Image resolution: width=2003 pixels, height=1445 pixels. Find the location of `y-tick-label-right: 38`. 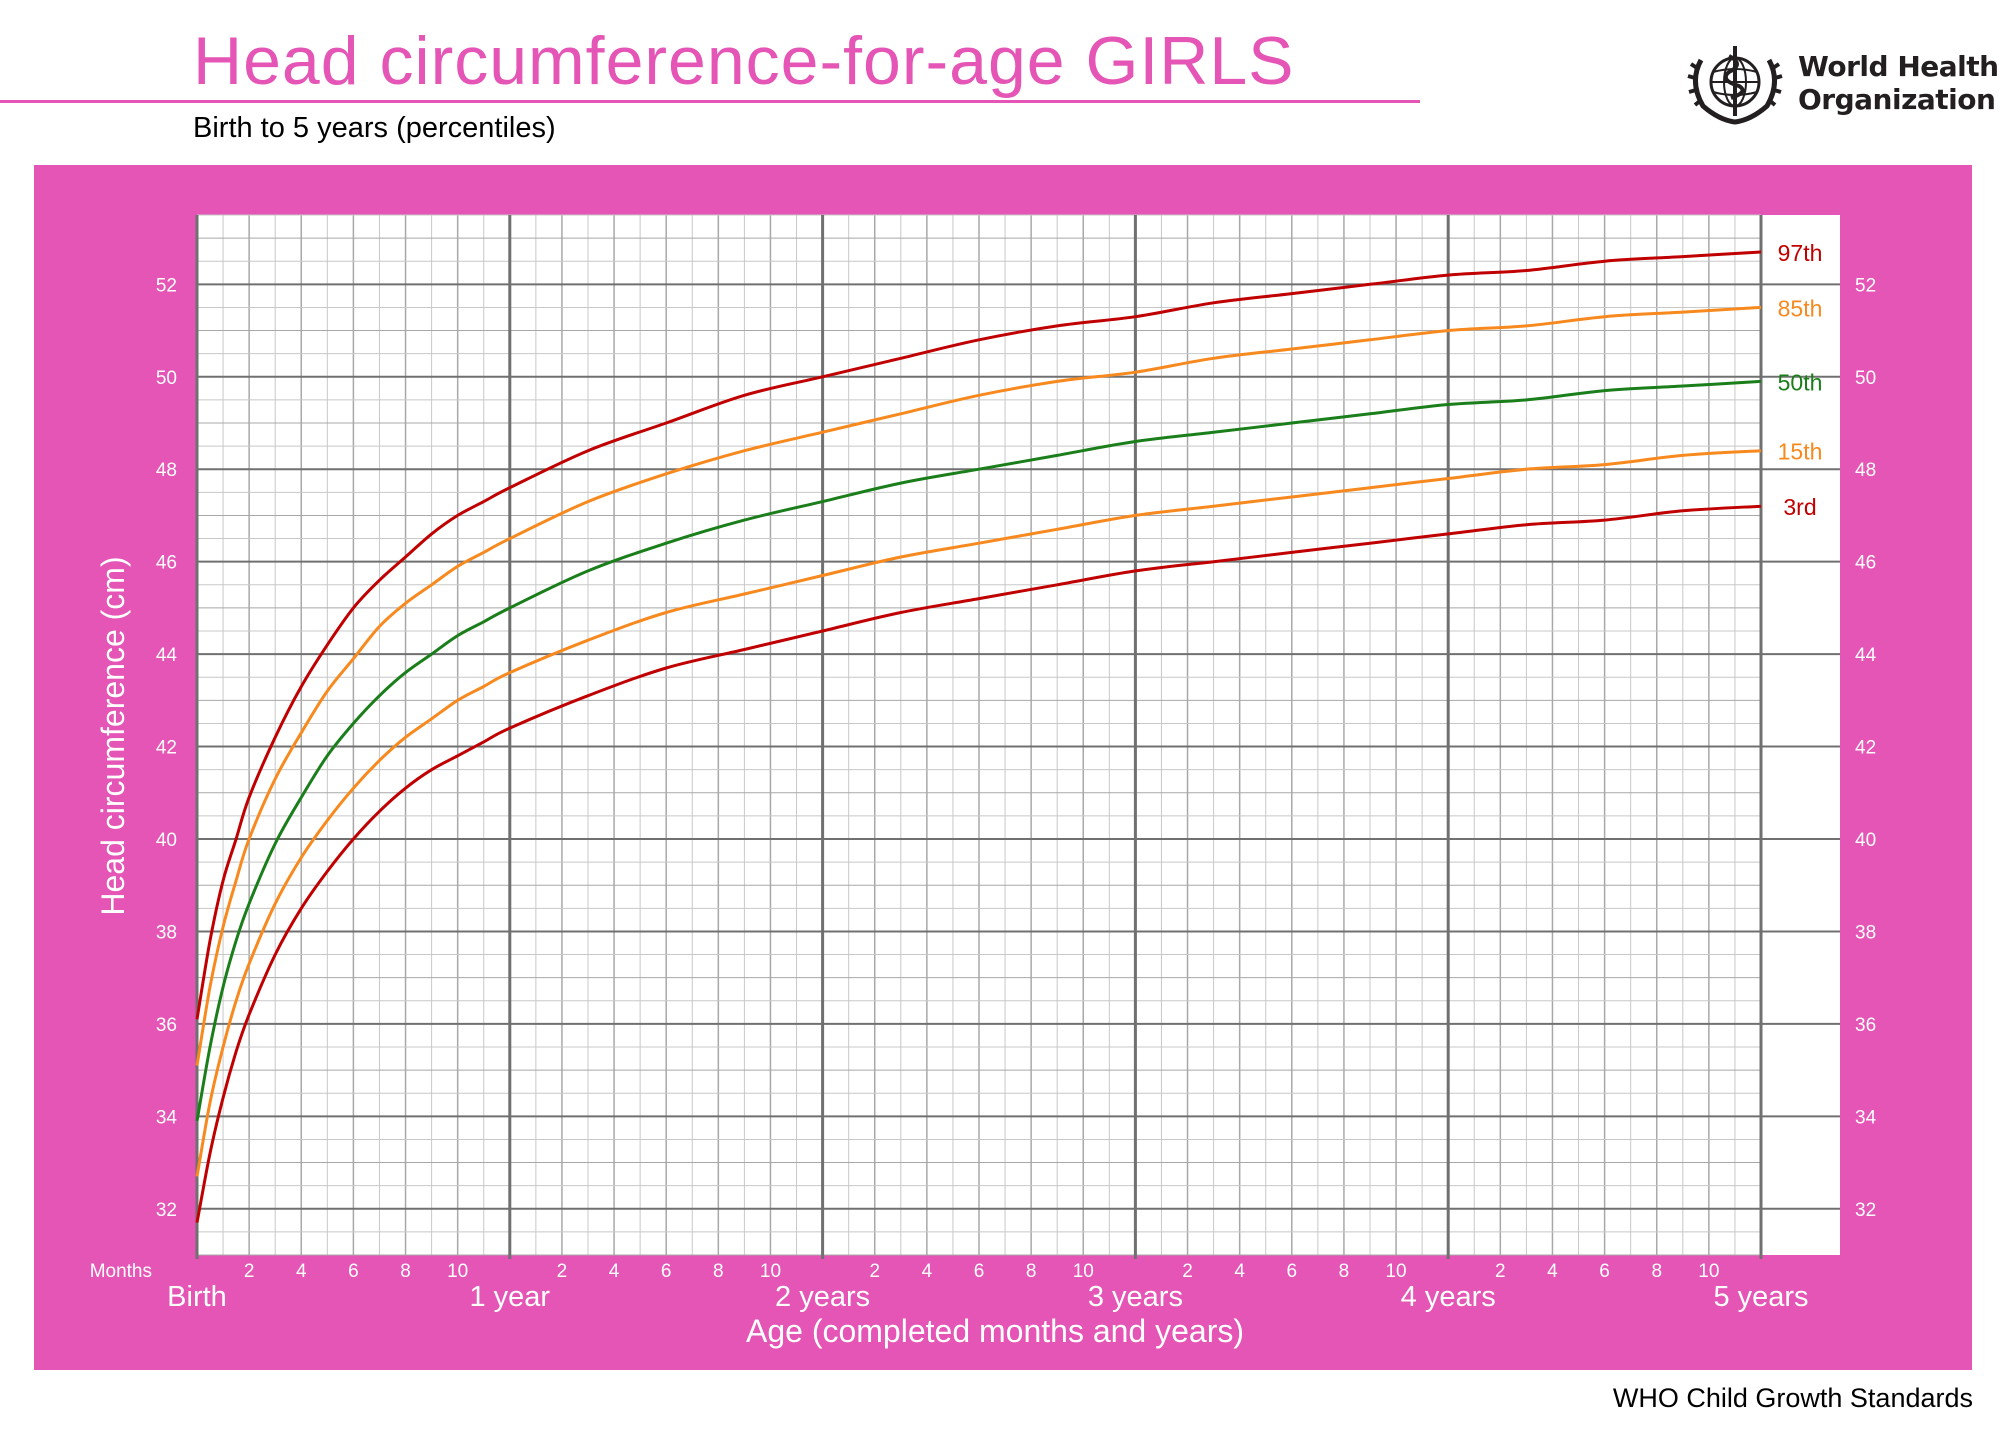

y-tick-label-right: 38 is located at coordinates (1865, 932).